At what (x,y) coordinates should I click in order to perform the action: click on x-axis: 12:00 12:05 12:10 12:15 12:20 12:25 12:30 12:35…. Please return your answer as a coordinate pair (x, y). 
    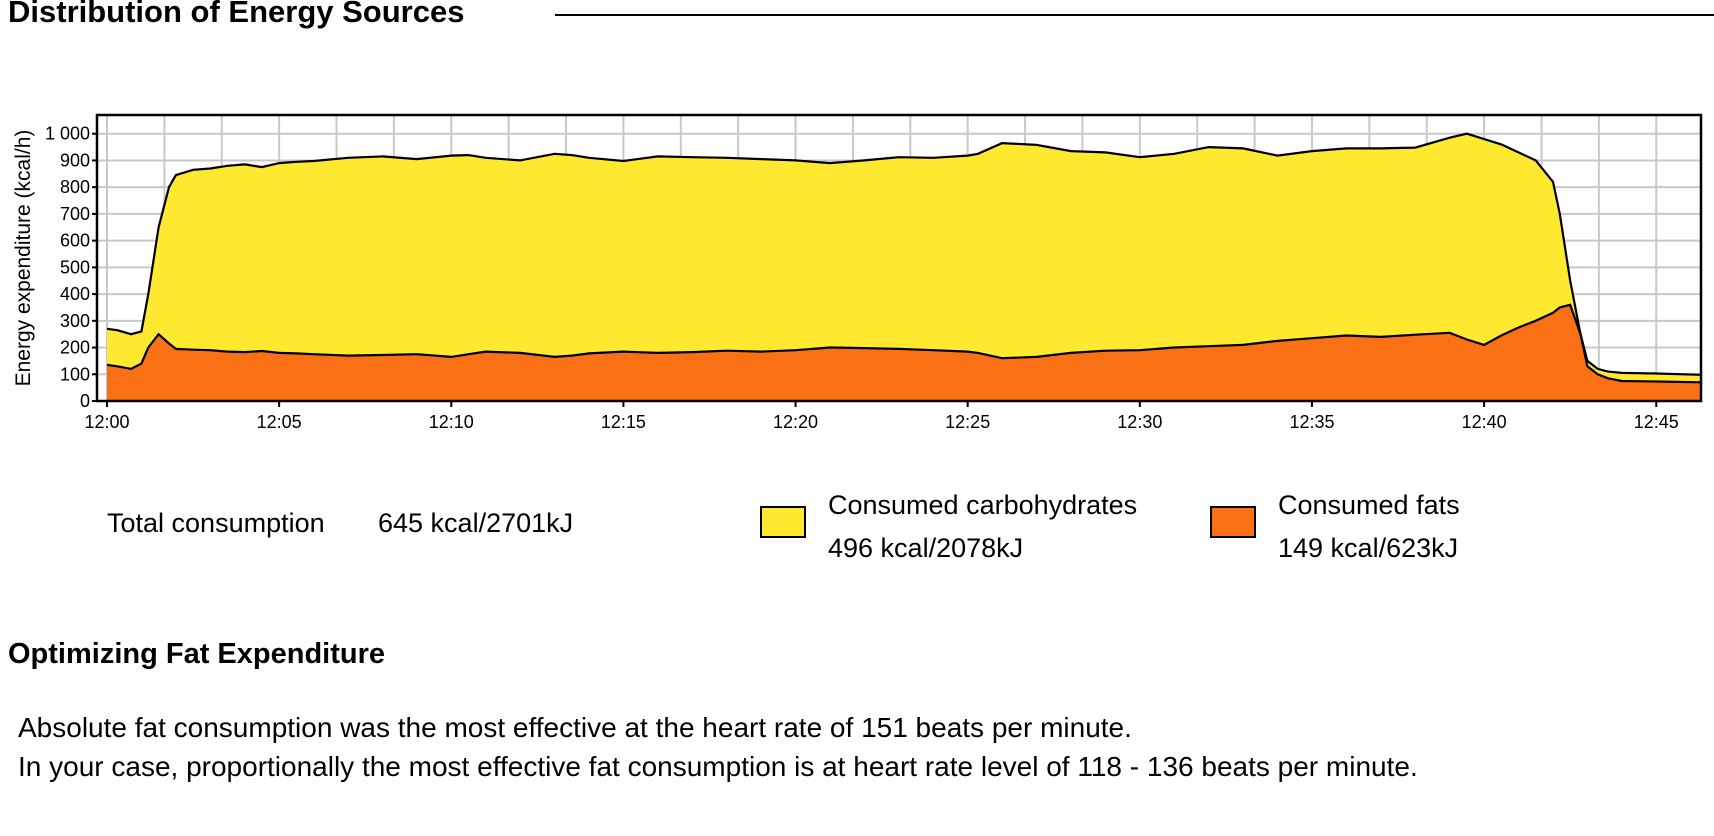
    Looking at the image, I should click on (881, 416).